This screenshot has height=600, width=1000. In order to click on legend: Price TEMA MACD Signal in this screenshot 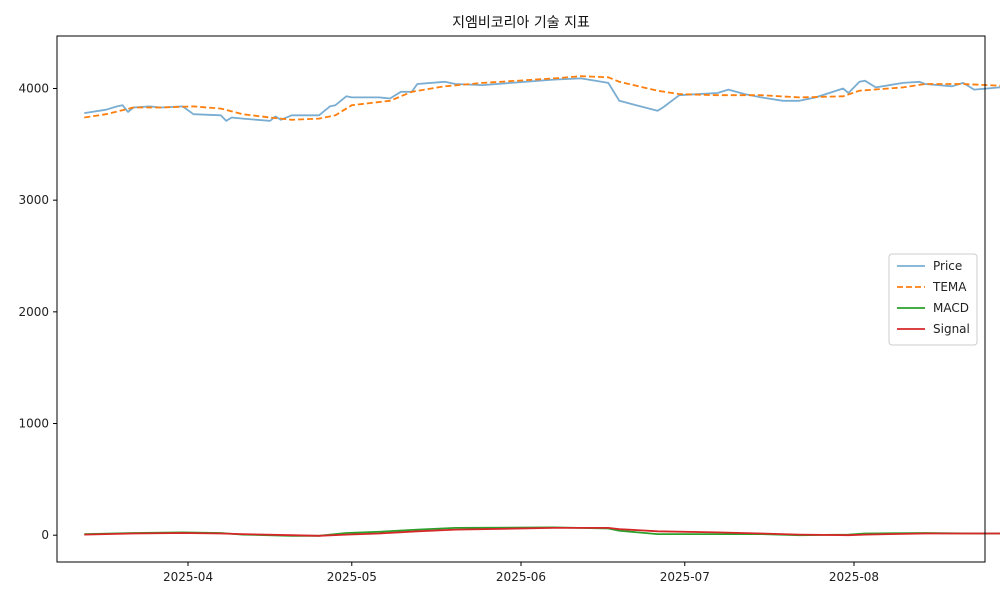, I will do `click(933, 299)`.